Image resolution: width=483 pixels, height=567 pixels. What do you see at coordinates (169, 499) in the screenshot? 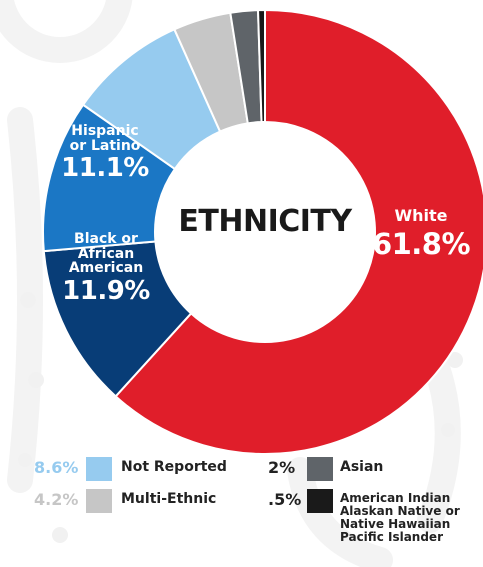
I see `legend-multi-ethnic-label: Multi-Ethnic` at bounding box center [169, 499].